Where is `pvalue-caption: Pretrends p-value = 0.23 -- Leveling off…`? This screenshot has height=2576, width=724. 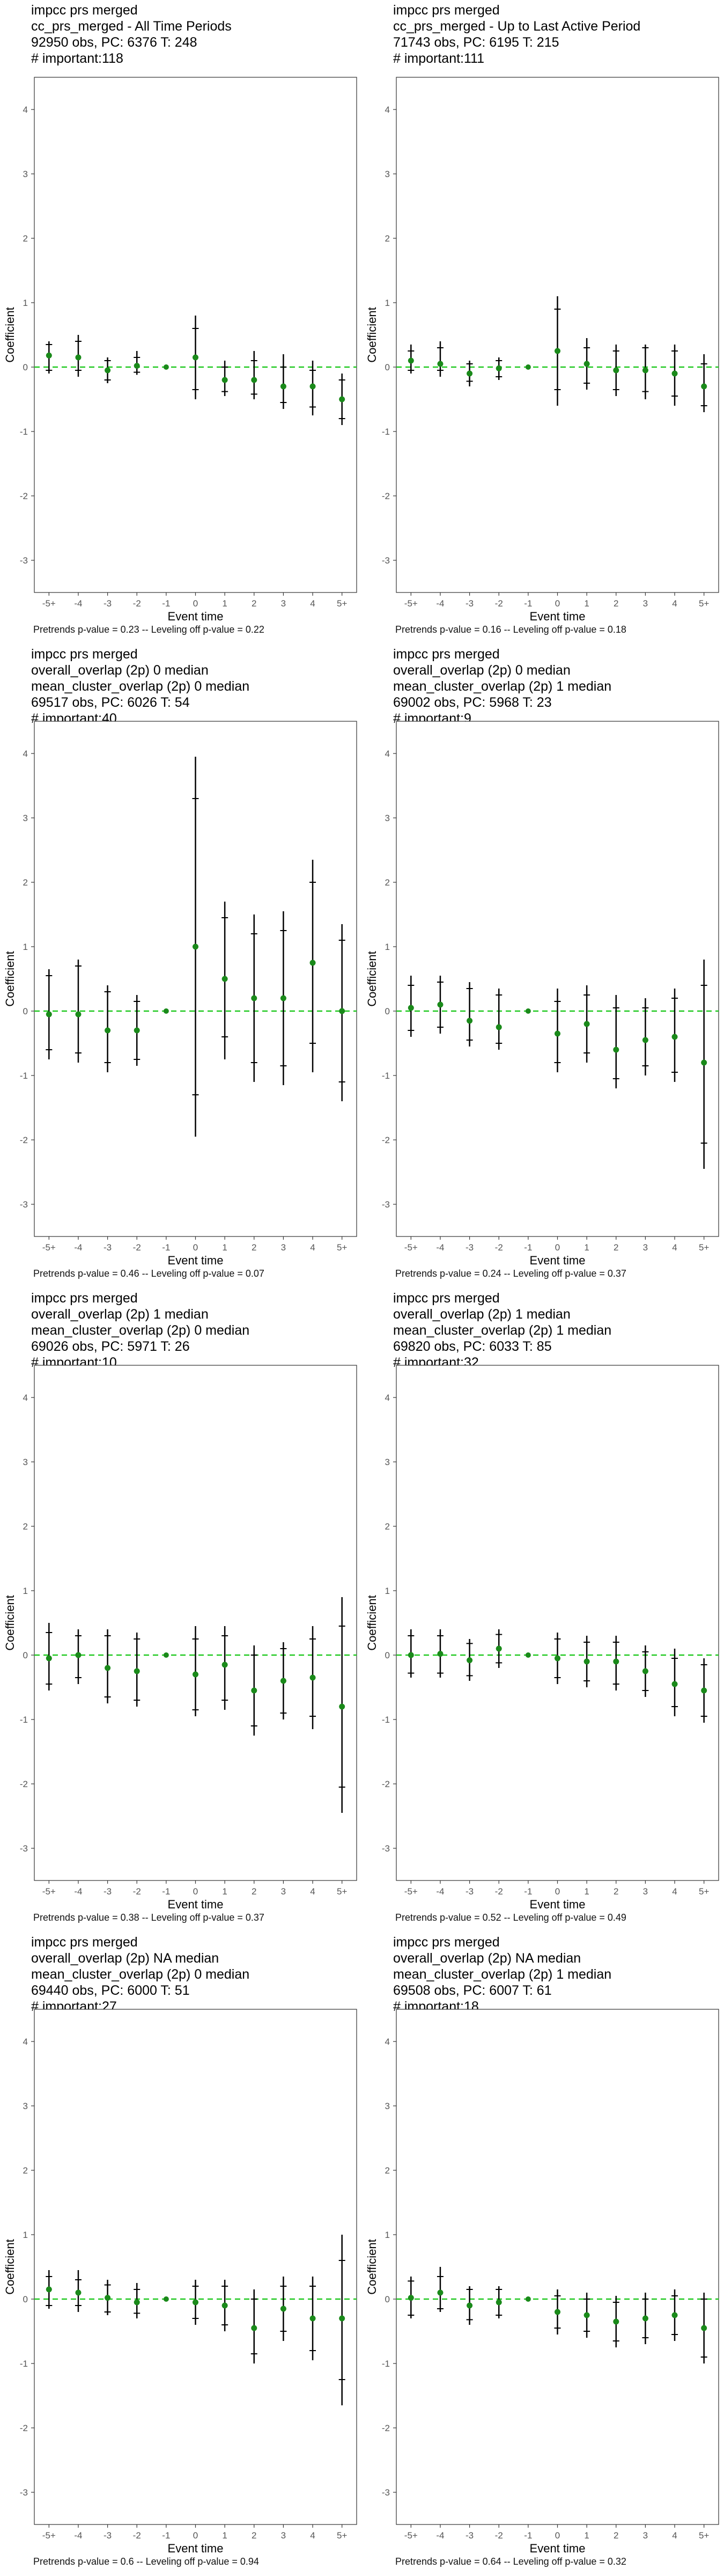 pvalue-caption: Pretrends p-value = 0.23 -- Leveling off… is located at coordinates (148, 629).